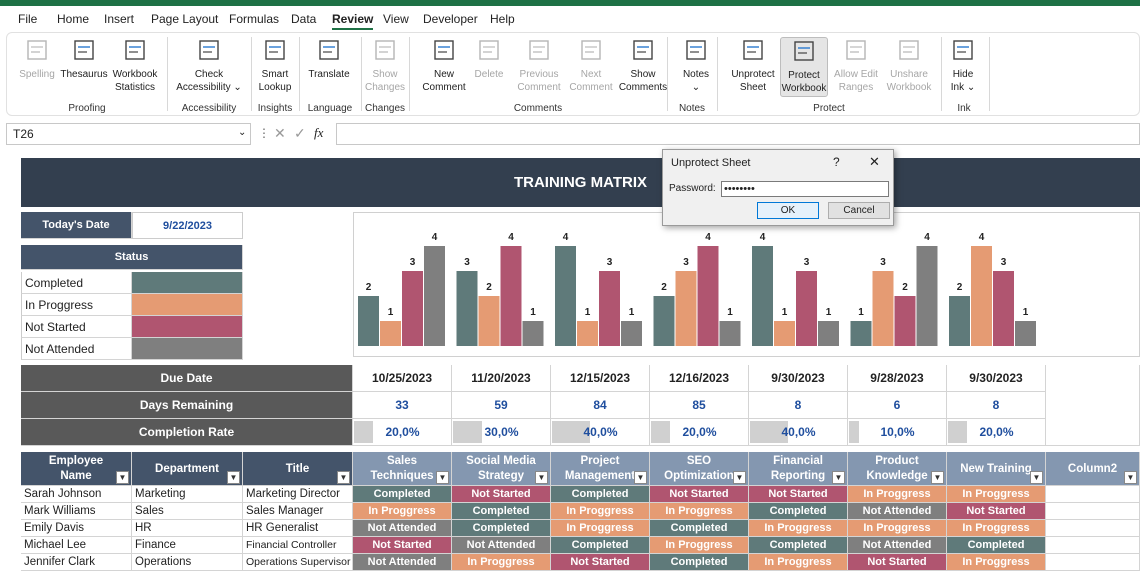 The width and height of the screenshot is (1140, 571). Describe the element at coordinates (76, 469) in the screenshot. I see `table-header: Employee Name ▼` at that location.